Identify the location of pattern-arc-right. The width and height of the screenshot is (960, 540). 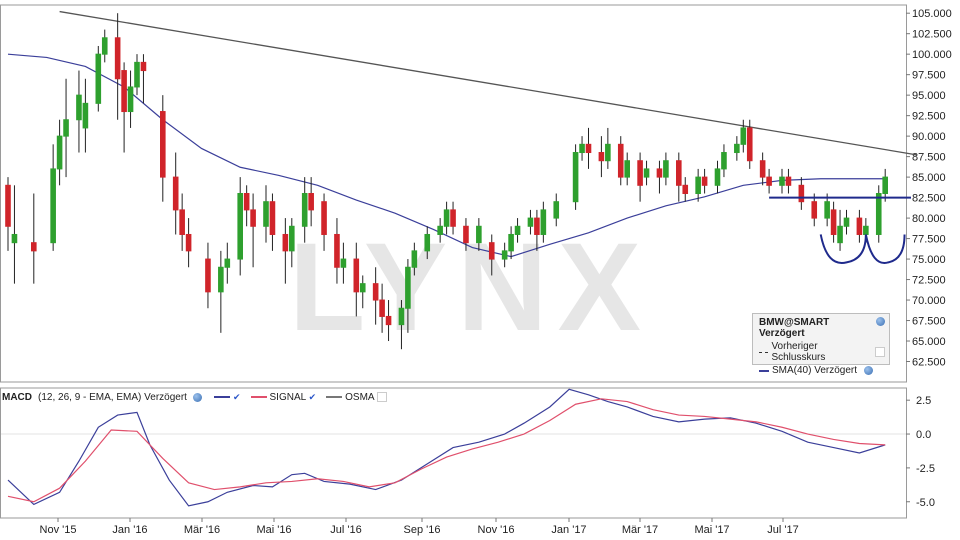
(885, 249).